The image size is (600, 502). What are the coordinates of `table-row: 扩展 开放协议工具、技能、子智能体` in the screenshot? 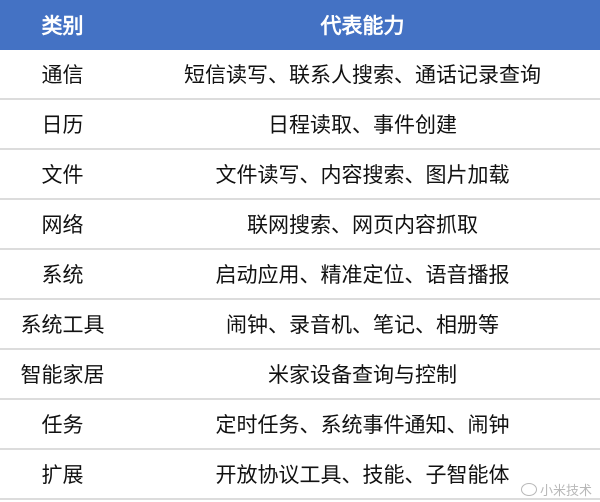 It's located at (300, 474).